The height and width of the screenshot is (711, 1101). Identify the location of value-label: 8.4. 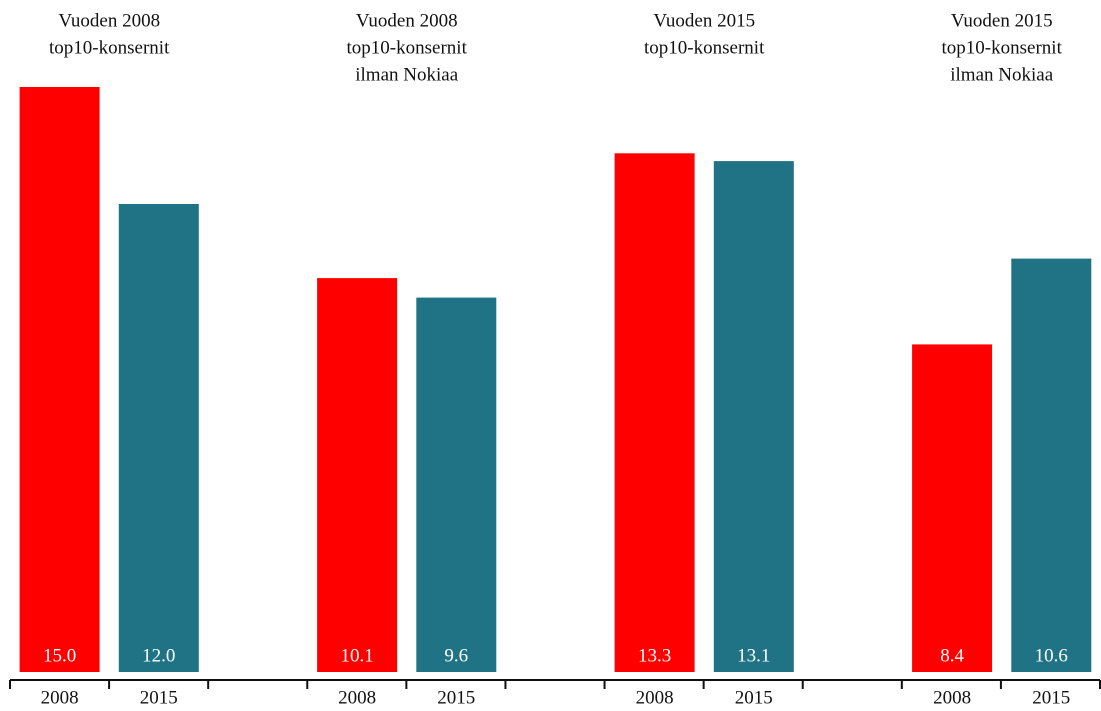
(952, 655).